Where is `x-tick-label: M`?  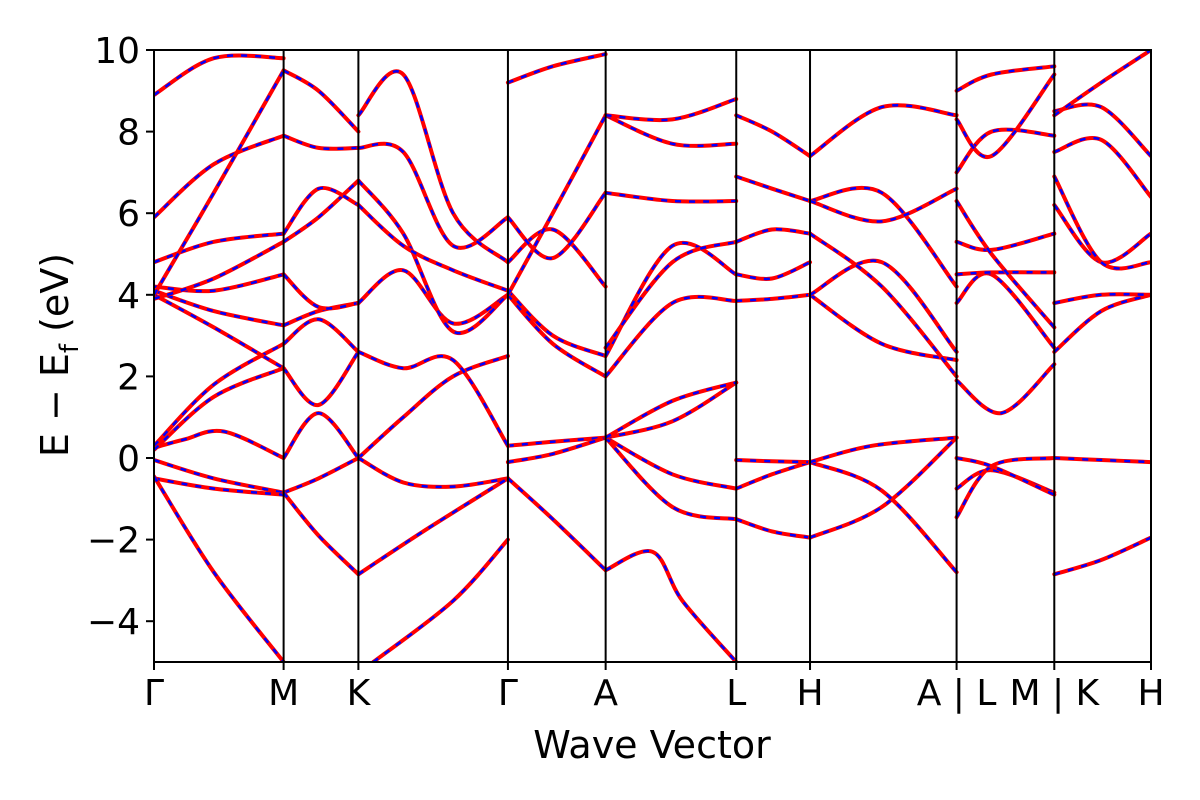
x-tick-label: M is located at coordinates (283, 693).